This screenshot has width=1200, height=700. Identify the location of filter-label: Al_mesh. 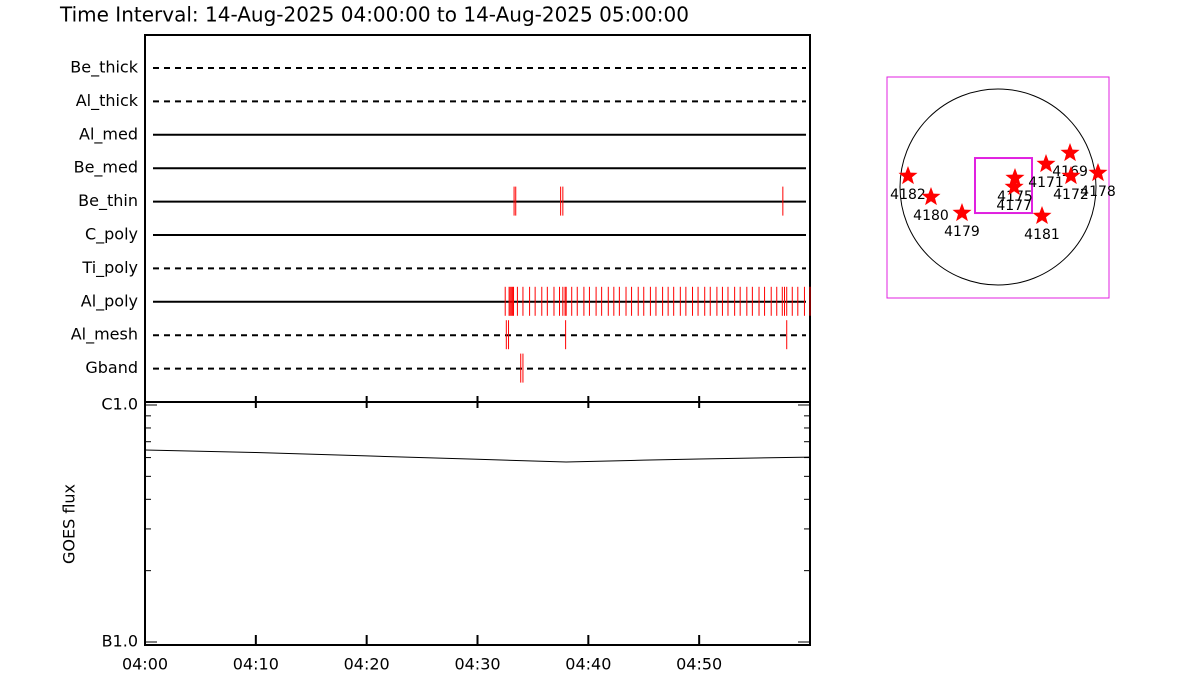
(104, 335).